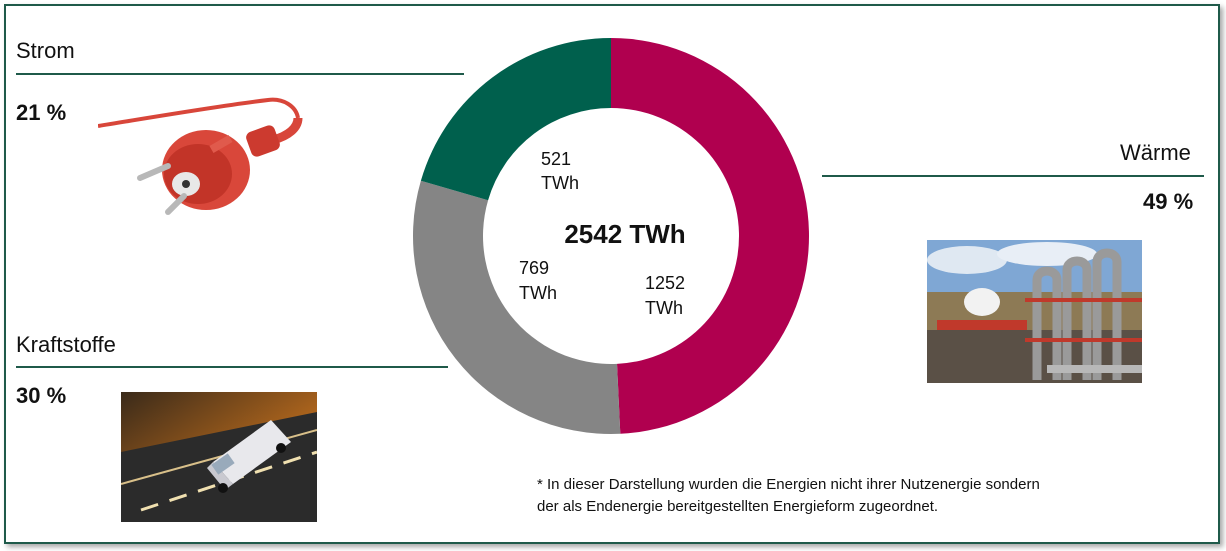 Image resolution: width=1226 pixels, height=551 pixels. Describe the element at coordinates (45, 50) in the screenshot. I see `strom-title: Strom` at that location.